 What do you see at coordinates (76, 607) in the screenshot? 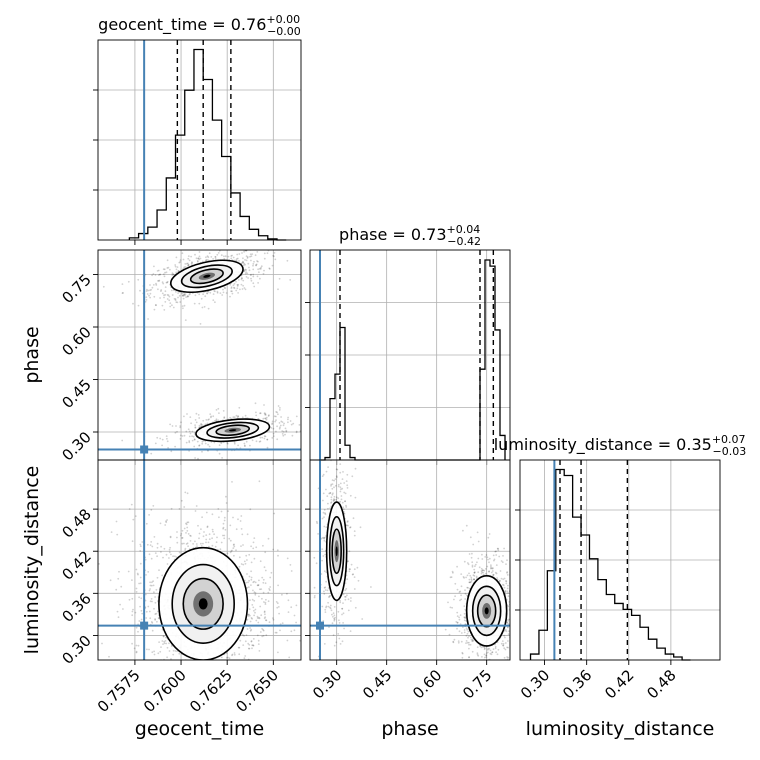
I see `y-tick-label: 0.36` at bounding box center [76, 607].